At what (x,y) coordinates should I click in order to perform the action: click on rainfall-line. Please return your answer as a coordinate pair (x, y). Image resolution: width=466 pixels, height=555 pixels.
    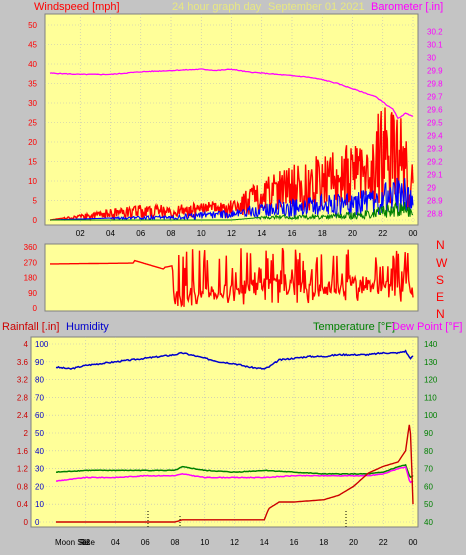
    Looking at the image, I should click on (235, 473).